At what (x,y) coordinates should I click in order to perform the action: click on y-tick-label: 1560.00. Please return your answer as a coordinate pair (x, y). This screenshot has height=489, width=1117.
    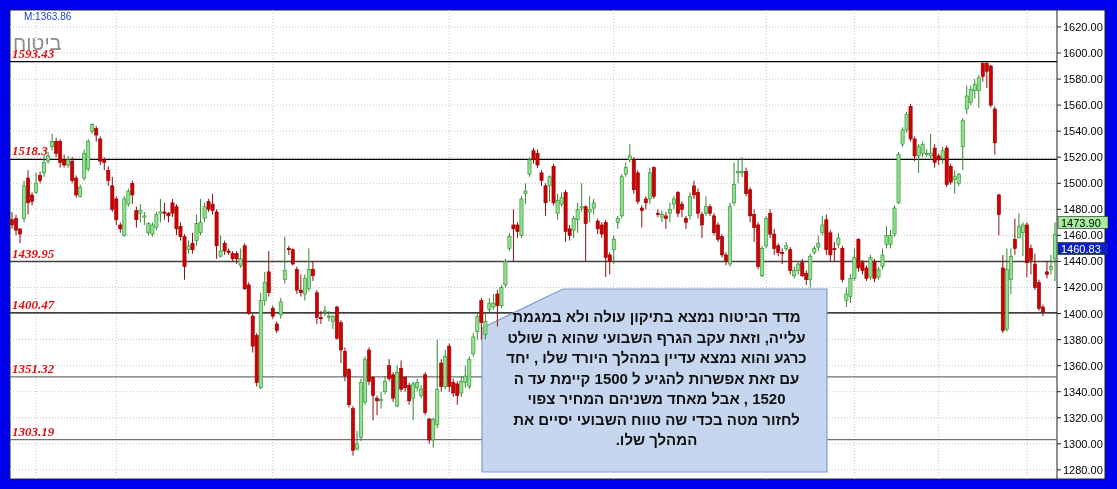
    Looking at the image, I should click on (1083, 105).